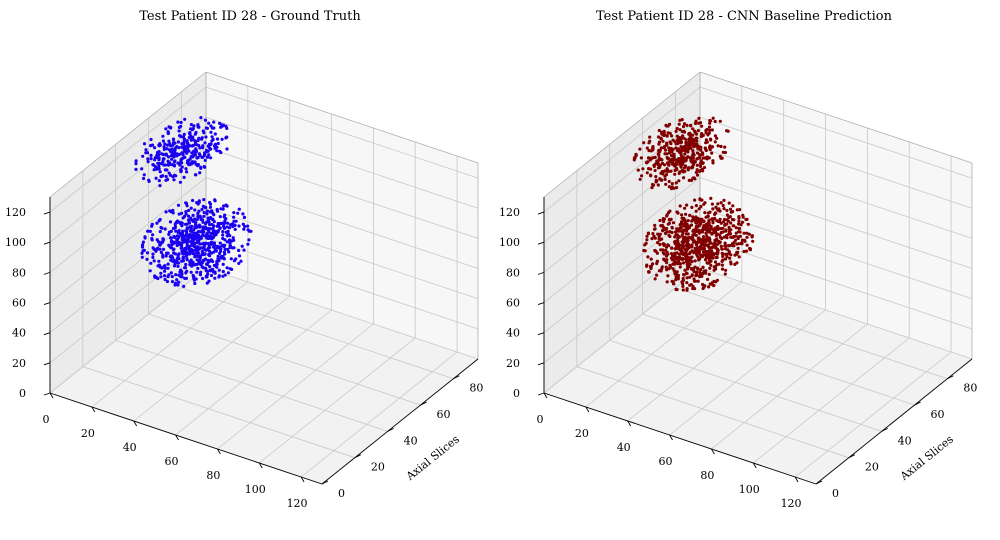 The image size is (1000, 540). Describe the element at coordinates (938, 414) in the screenshot. I see `y-tick-label: 60` at that location.